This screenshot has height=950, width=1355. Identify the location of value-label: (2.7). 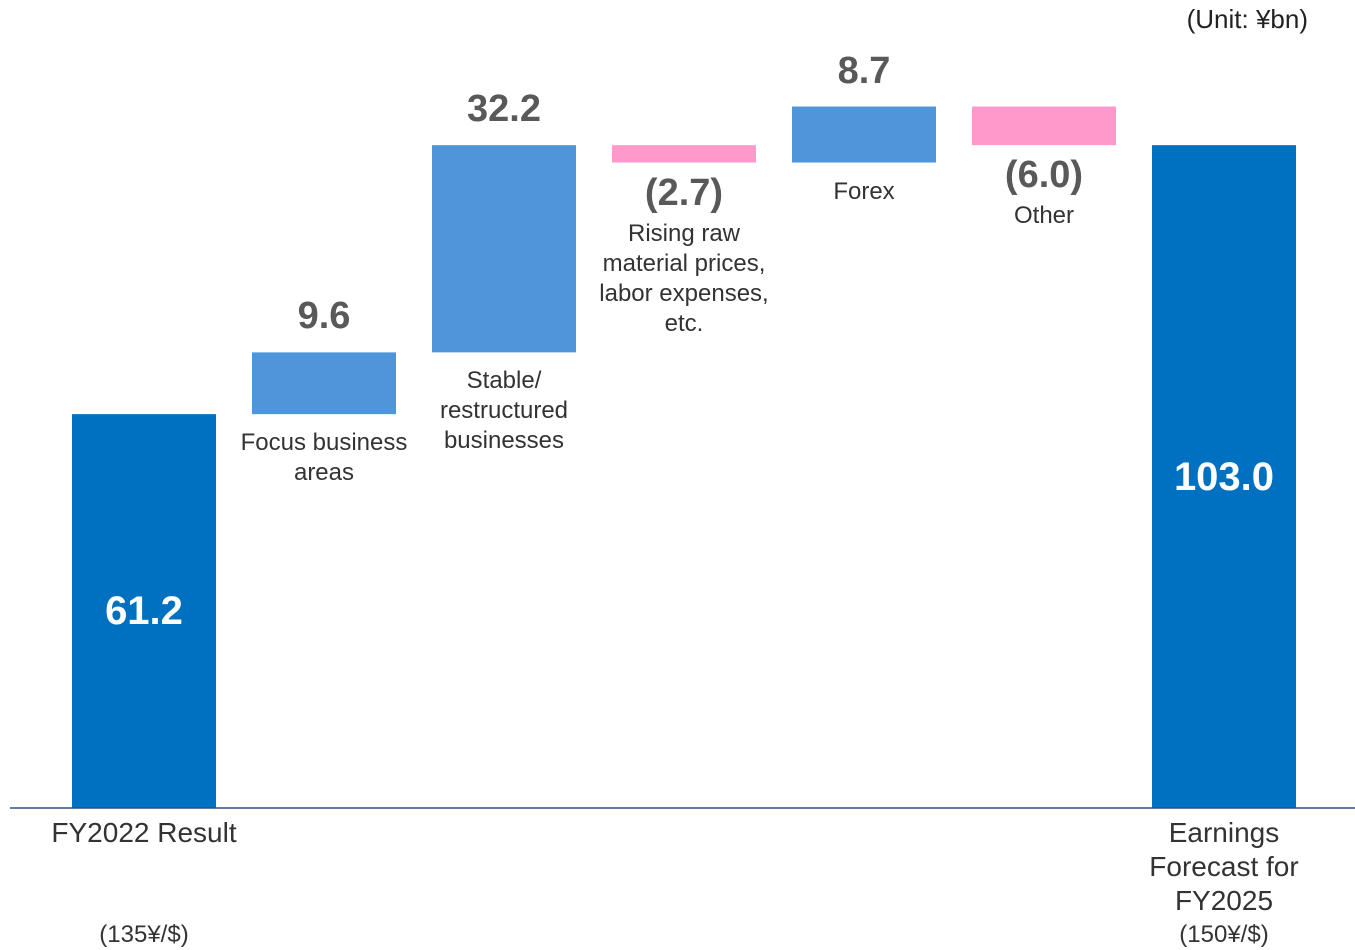
(684, 192).